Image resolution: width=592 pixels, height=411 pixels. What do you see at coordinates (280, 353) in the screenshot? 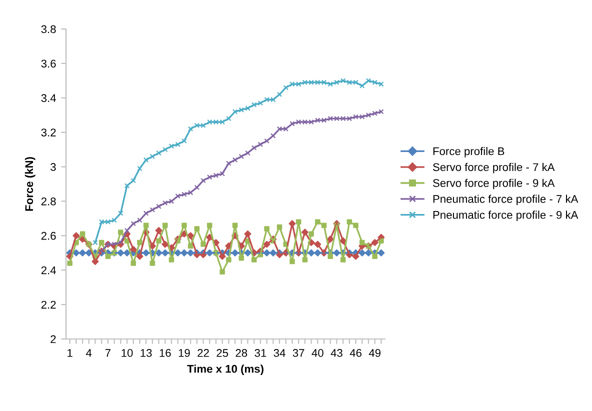
I see `x-tick-label: 34` at bounding box center [280, 353].